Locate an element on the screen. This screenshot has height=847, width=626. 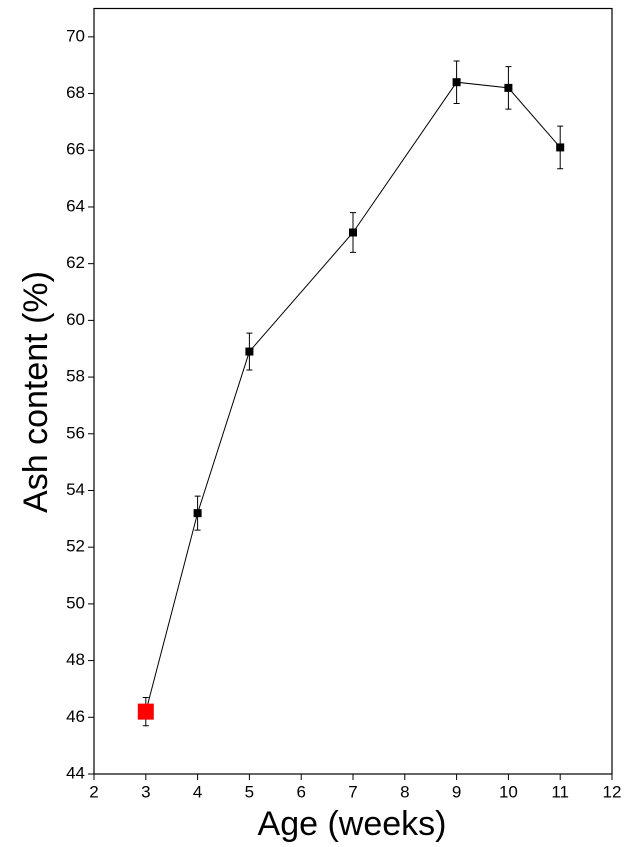
y-axis-title: Ash content (%) is located at coordinates (36, 392).